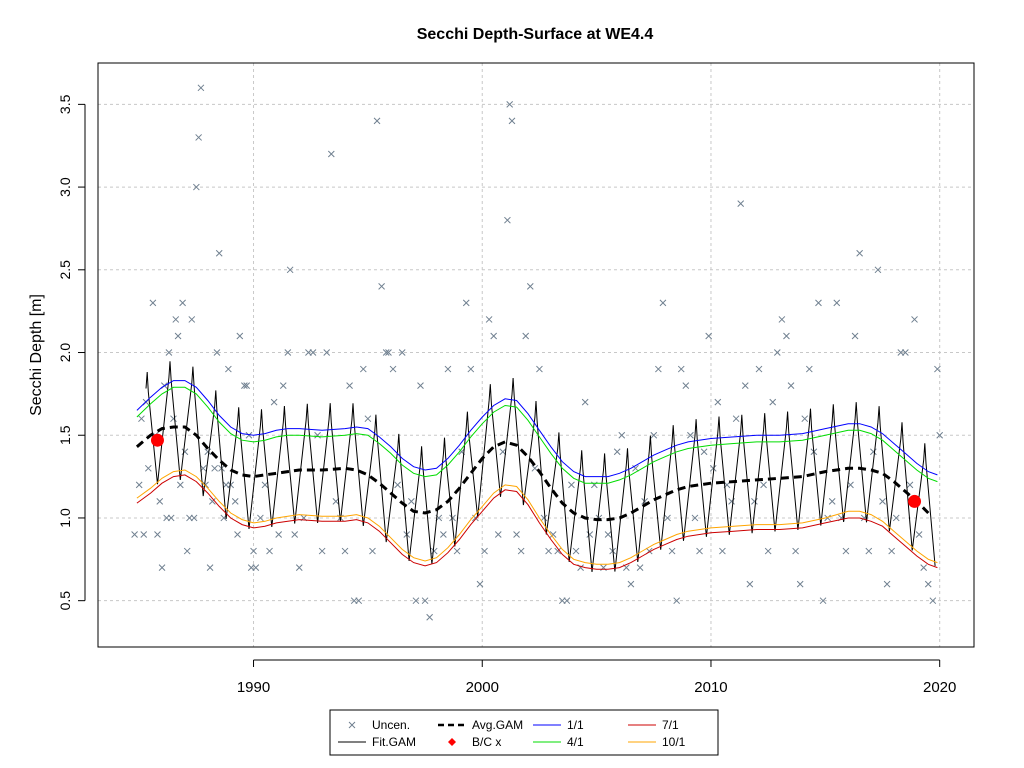  I want to click on legend-label-avg-gam: Avg.GAM, so click(497, 725).